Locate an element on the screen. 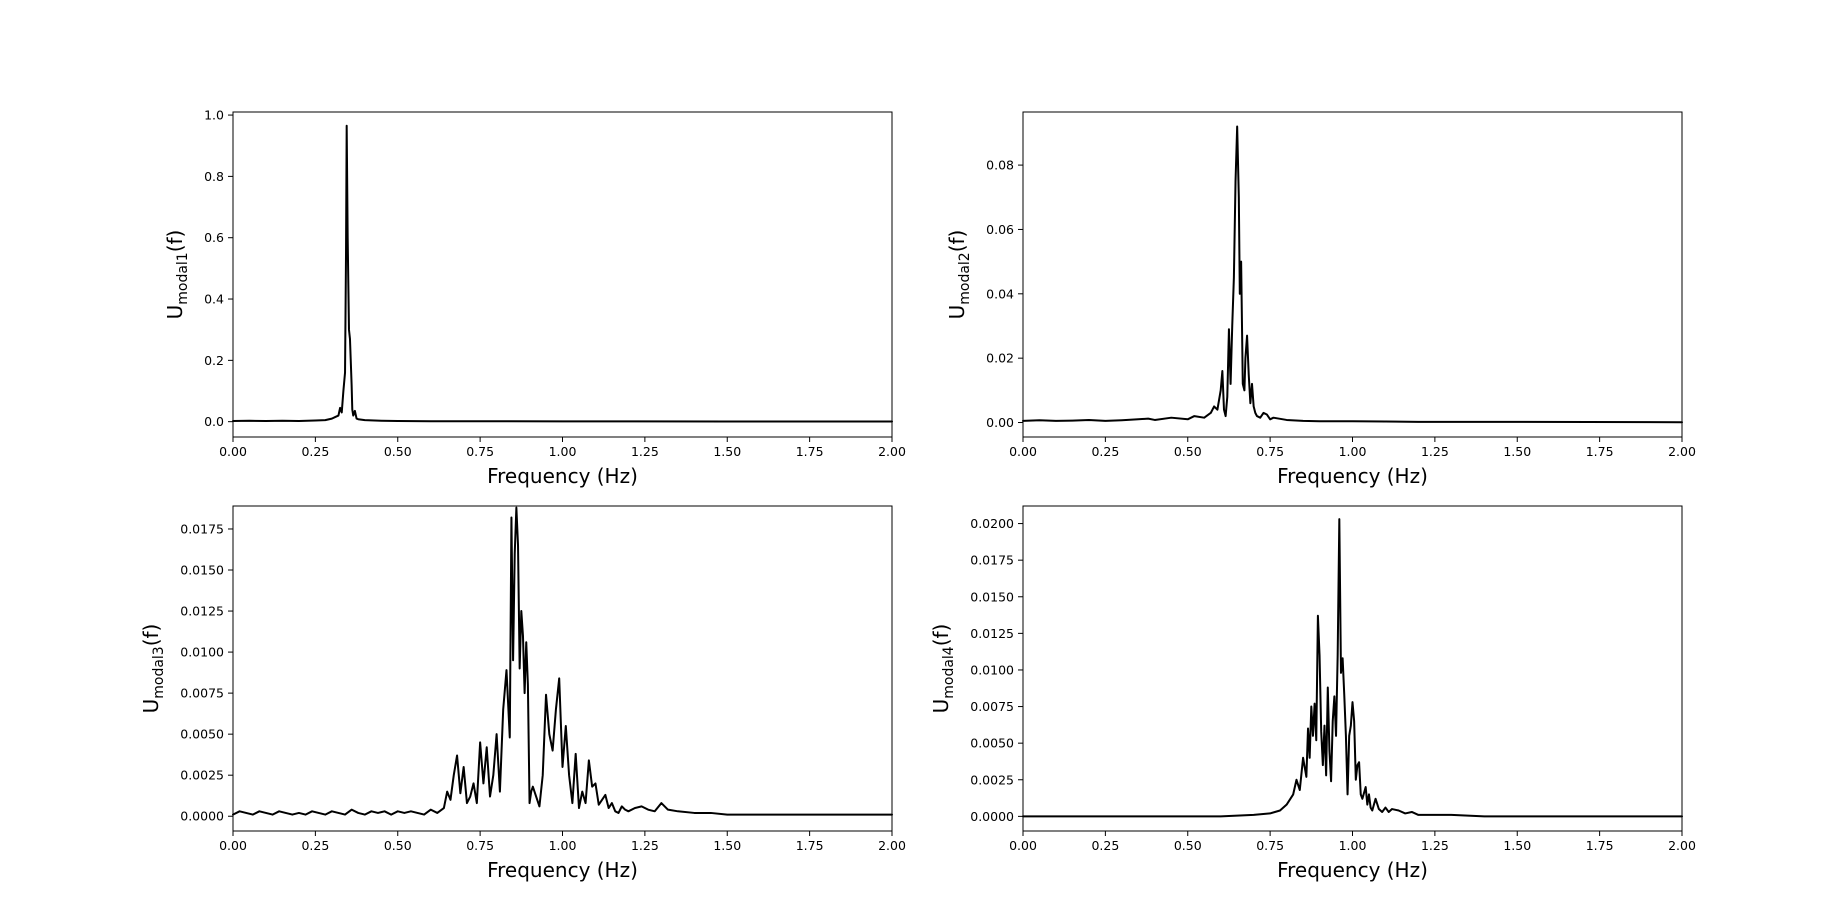 This screenshot has width=1843, height=924. y-axis-label-subscript: modal1 is located at coordinates (183, 278).